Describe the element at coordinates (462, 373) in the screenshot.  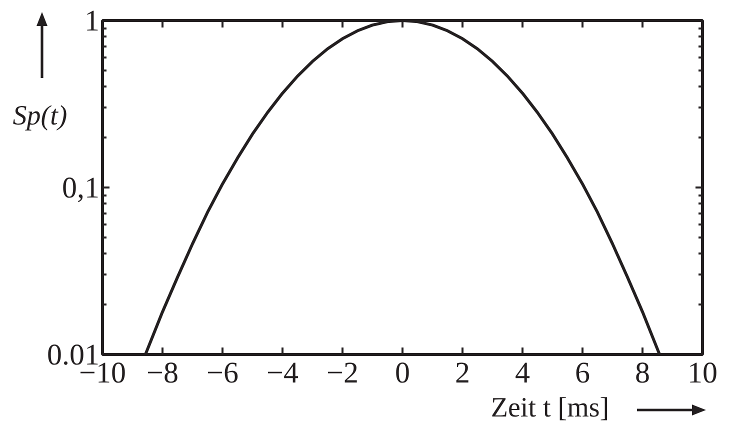
I see `x-tick-label: 2` at that location.